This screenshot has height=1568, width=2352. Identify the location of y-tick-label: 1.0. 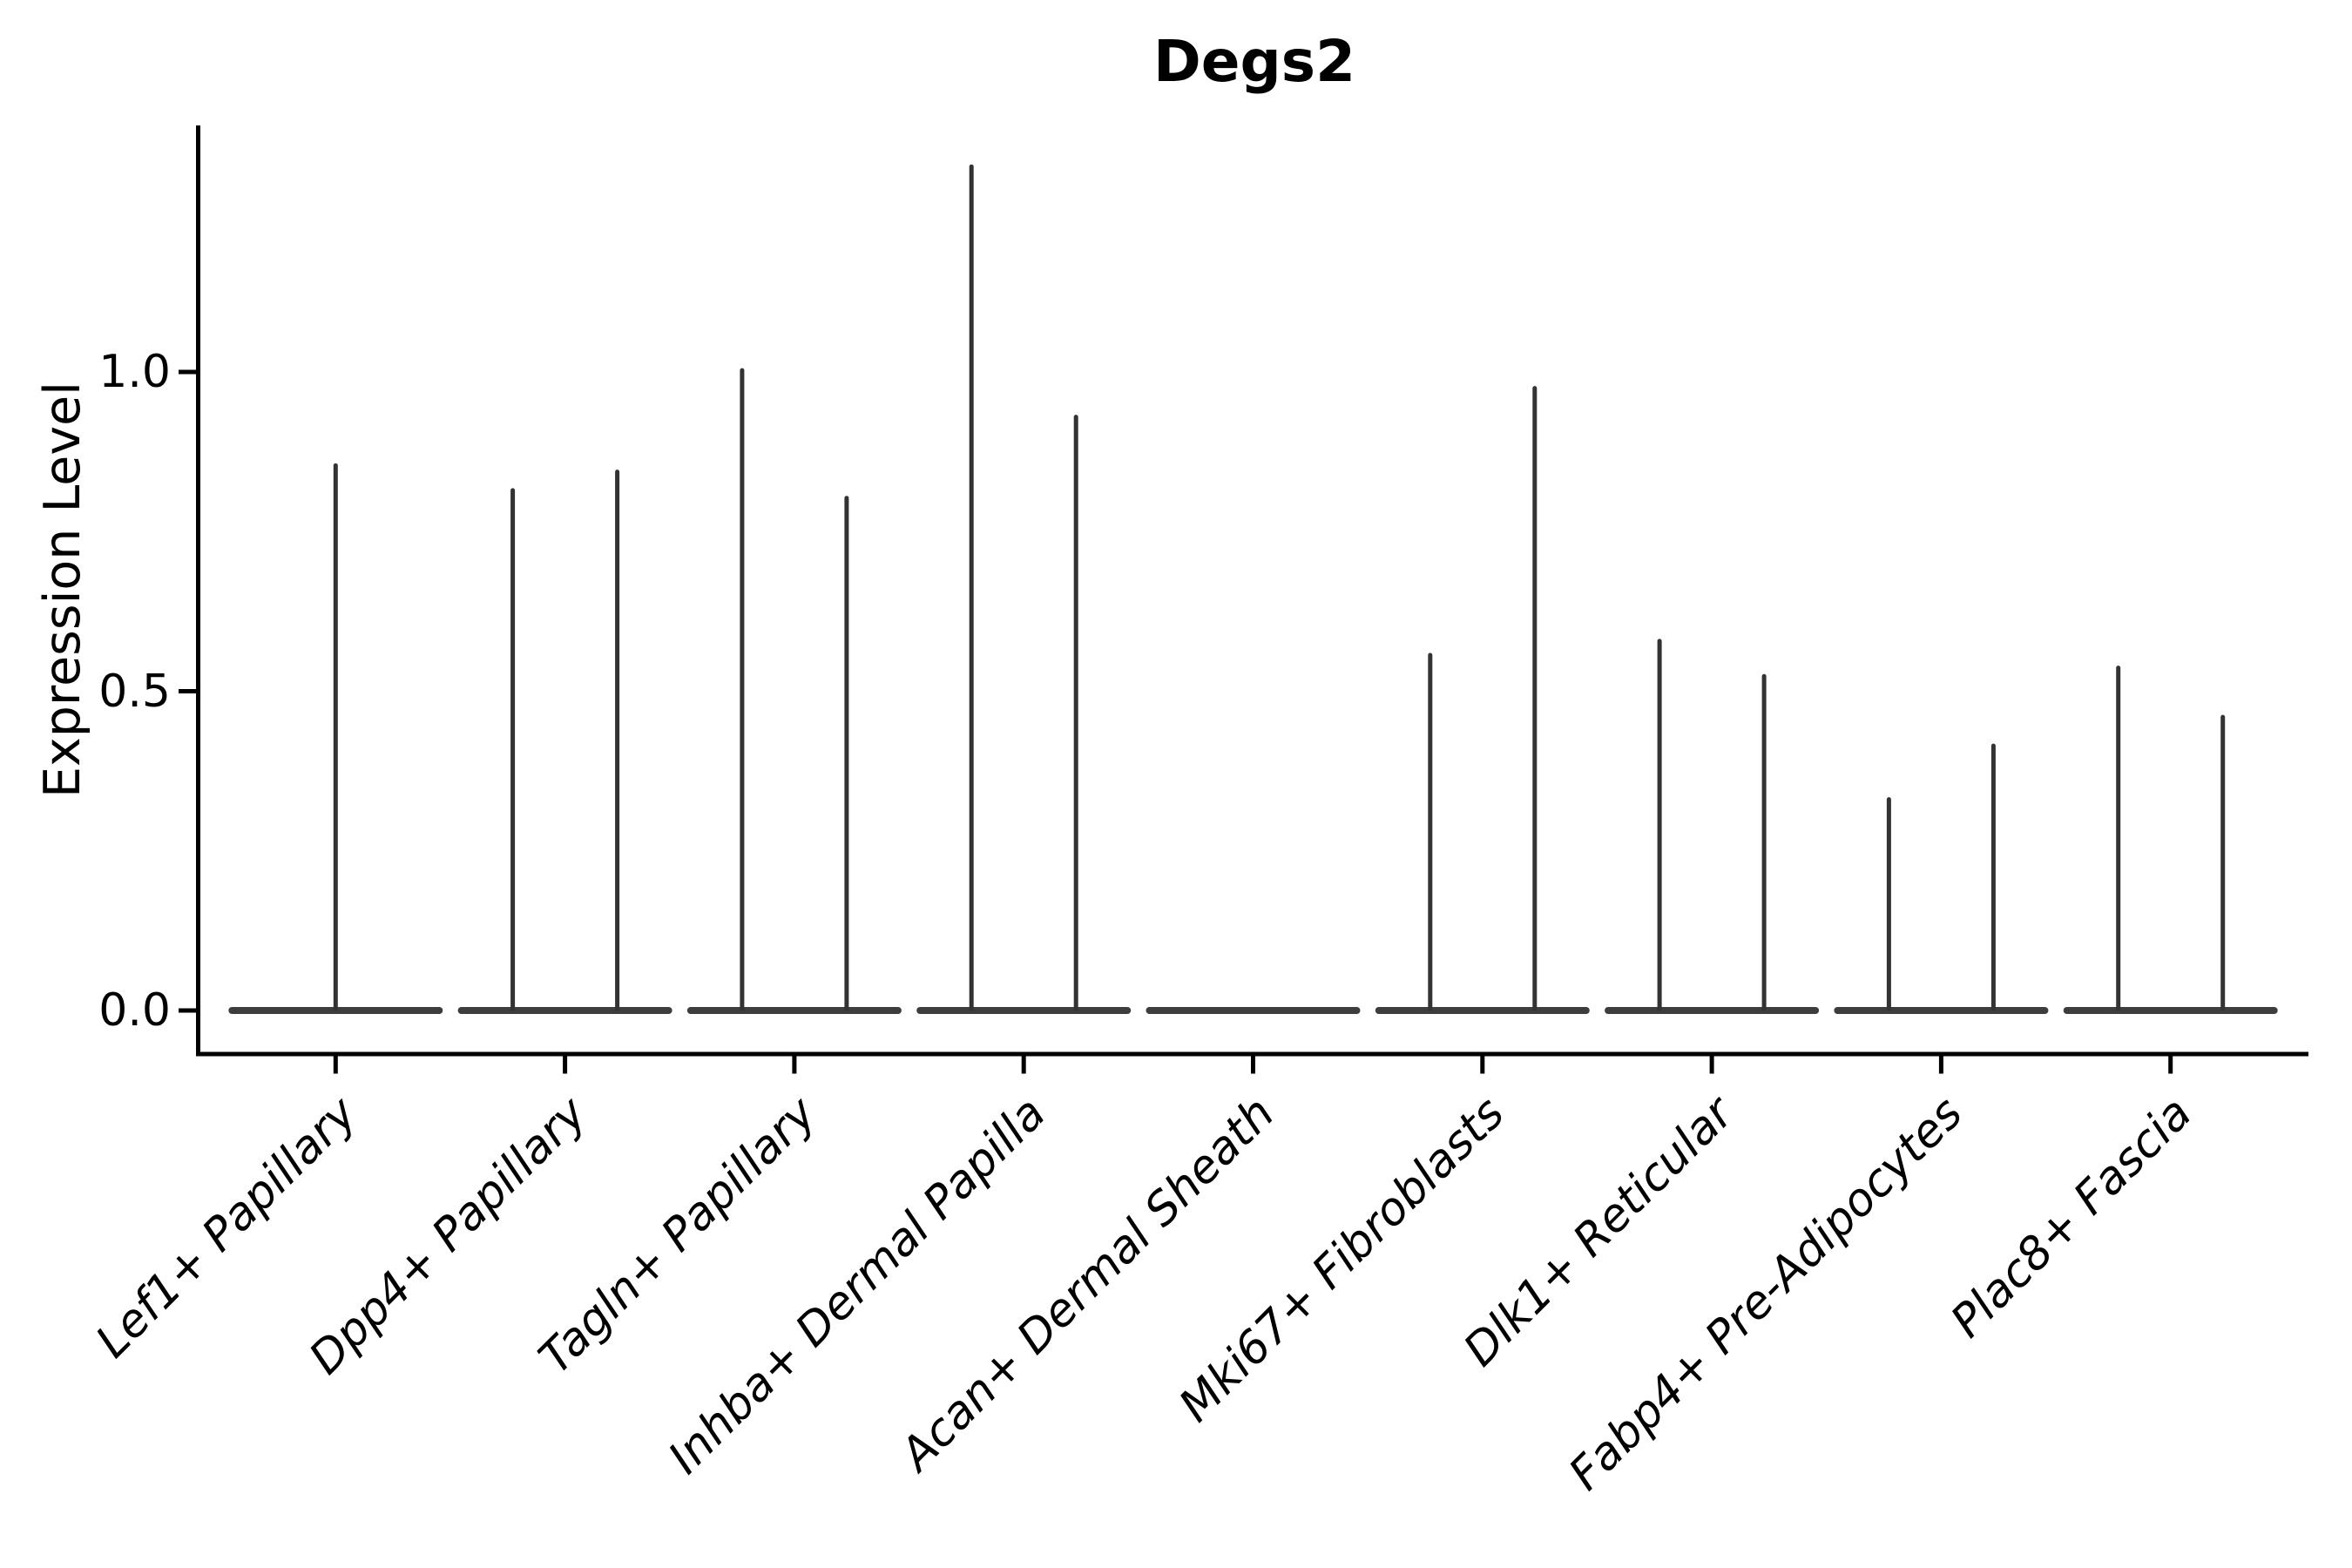
(134, 372).